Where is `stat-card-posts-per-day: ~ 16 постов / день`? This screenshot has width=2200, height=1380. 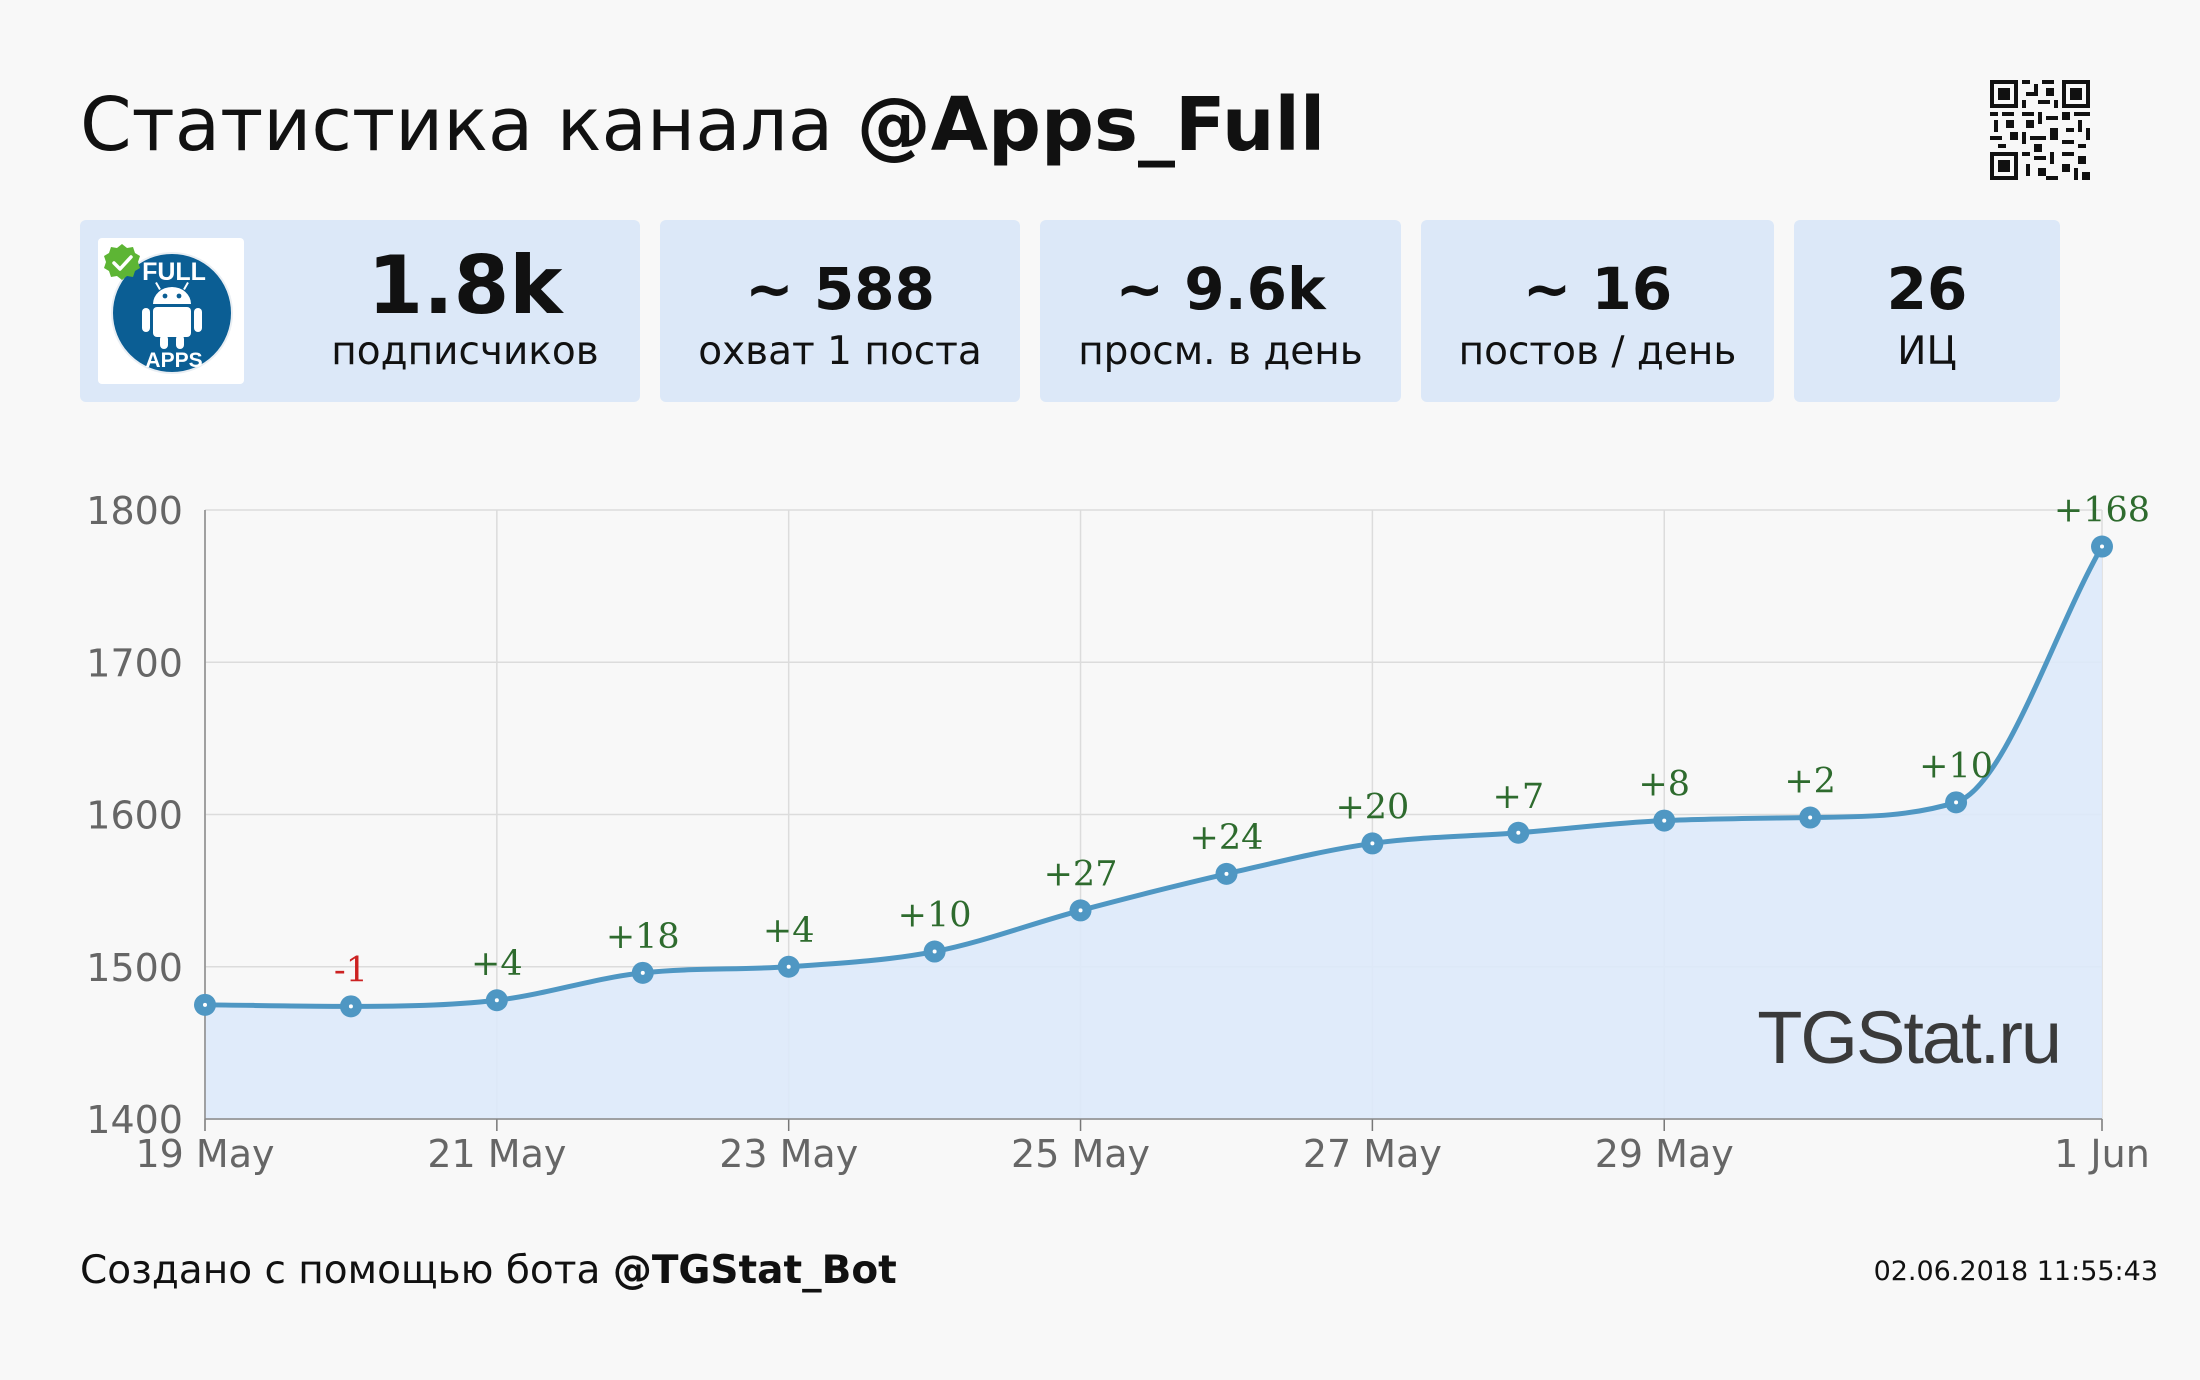
stat-card-posts-per-day: ~ 16 постов / день is located at coordinates (1597, 311).